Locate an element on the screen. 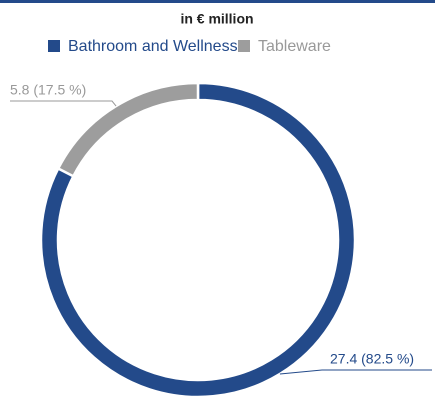 The image size is (435, 403). legend-label: Tableware is located at coordinates (294, 46).